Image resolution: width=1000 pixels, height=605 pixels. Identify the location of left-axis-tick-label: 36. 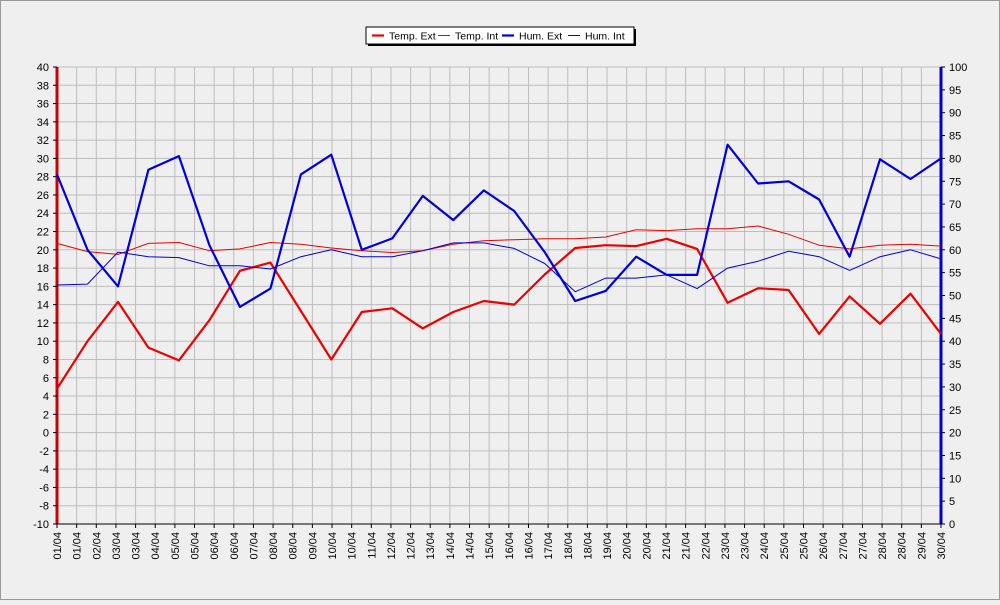
(43, 105).